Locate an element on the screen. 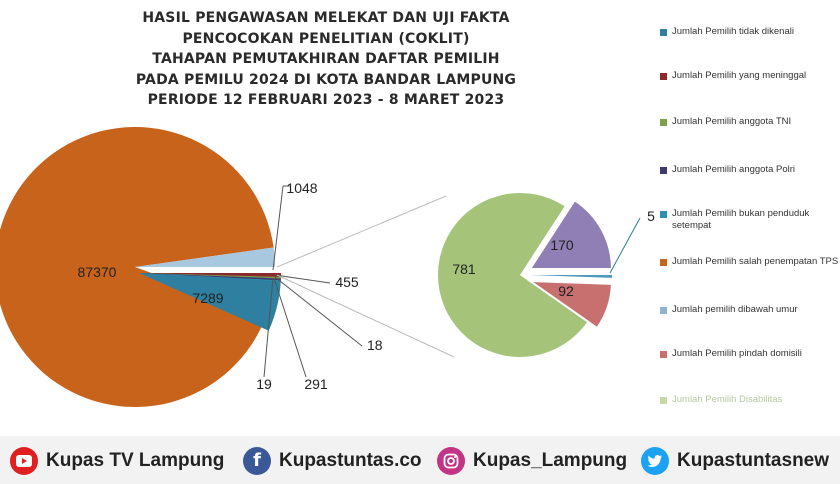 The width and height of the screenshot is (840, 484). data-label: 170 is located at coordinates (562, 245).